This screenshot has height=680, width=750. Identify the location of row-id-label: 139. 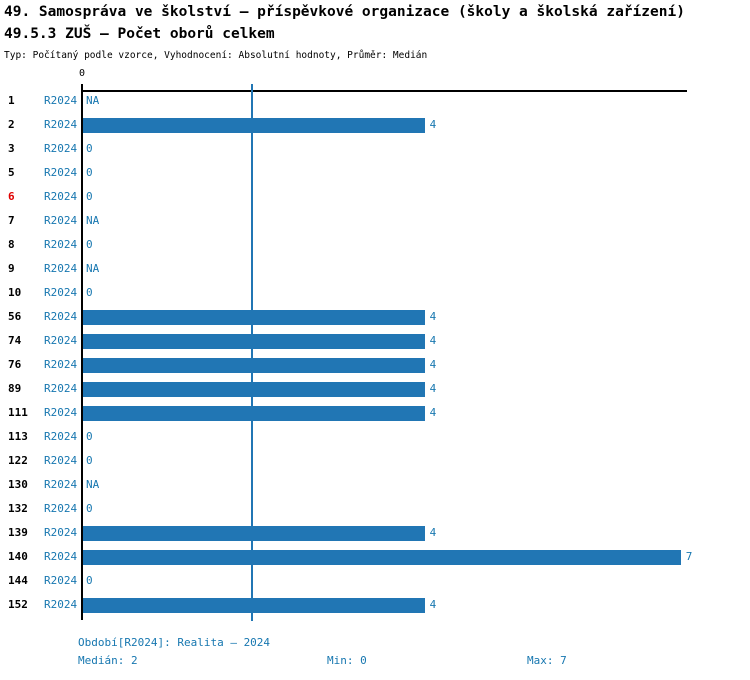
(18, 532).